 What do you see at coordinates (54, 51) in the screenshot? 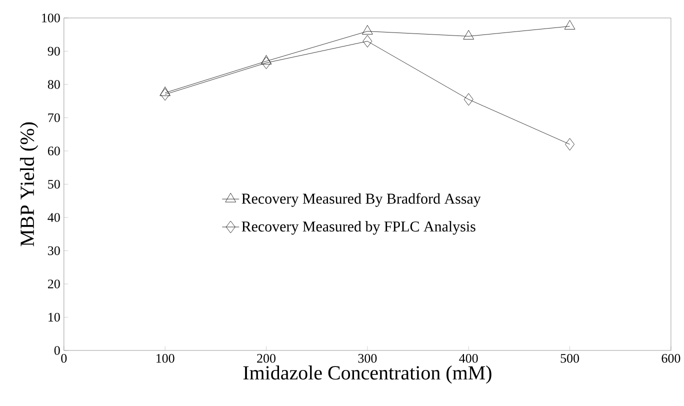
I see `y-tick-label: 90` at bounding box center [54, 51].